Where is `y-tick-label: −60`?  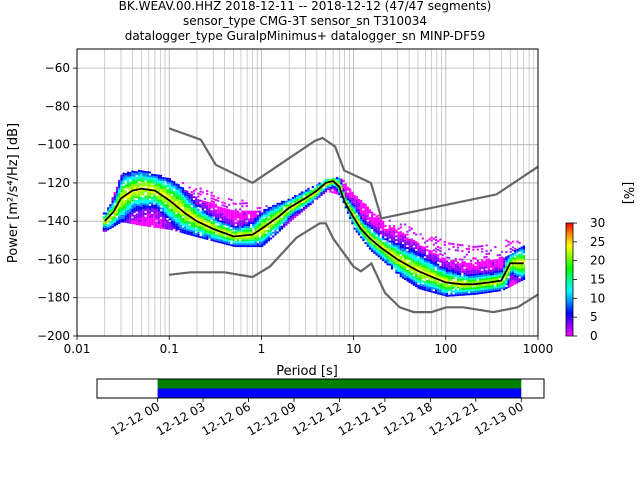 y-tick-label: −60 is located at coordinates (57, 68).